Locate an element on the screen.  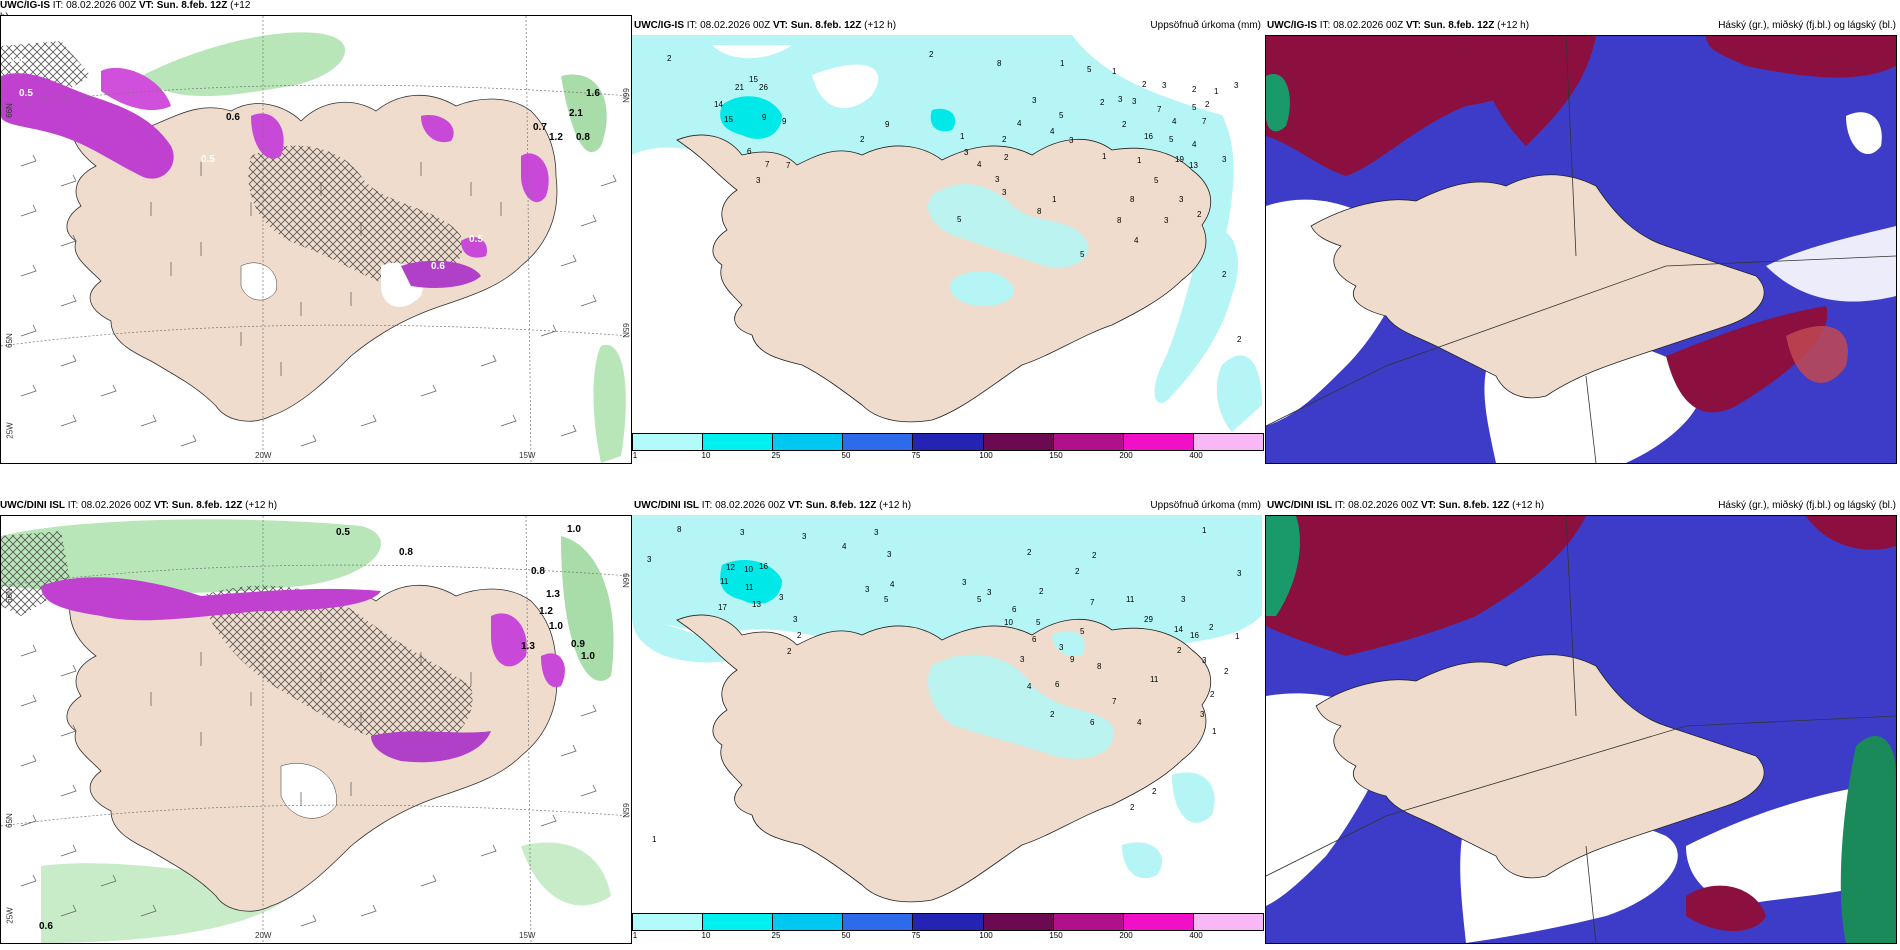
precip-value: 7 is located at coordinates (1159, 109).